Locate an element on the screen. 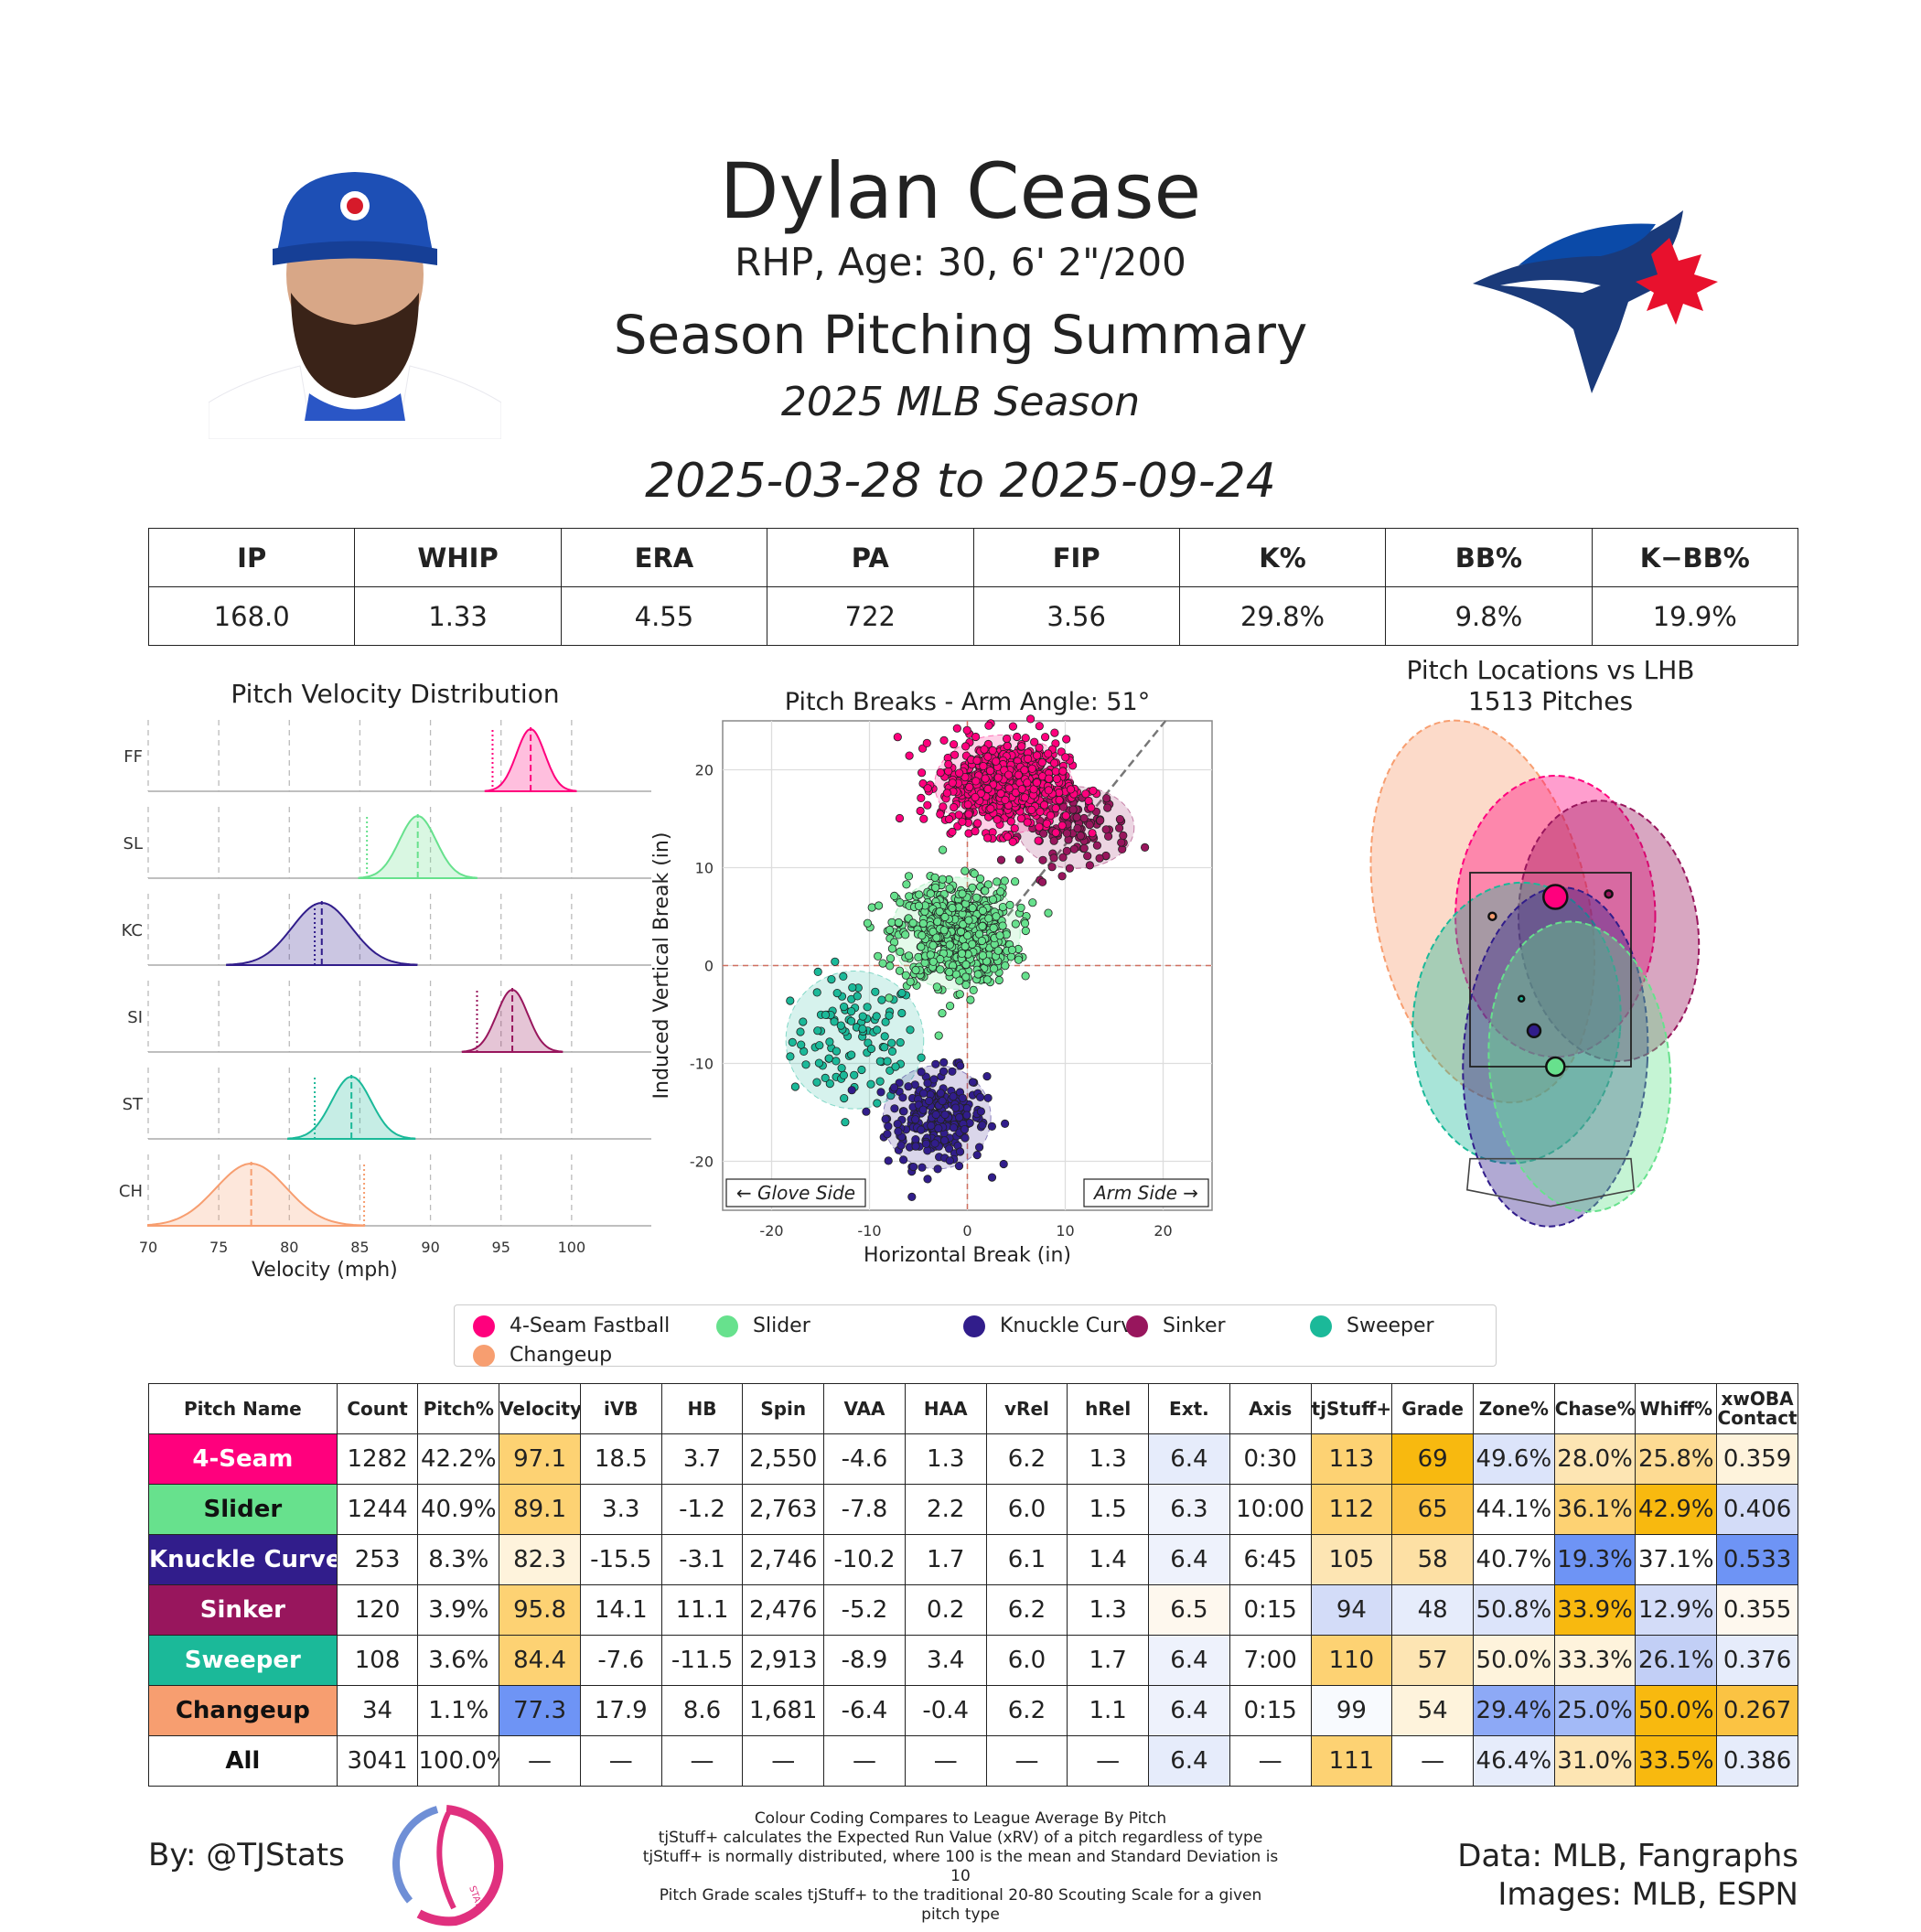  pitch-metric-cell: 10:00 is located at coordinates (1271, 1509).